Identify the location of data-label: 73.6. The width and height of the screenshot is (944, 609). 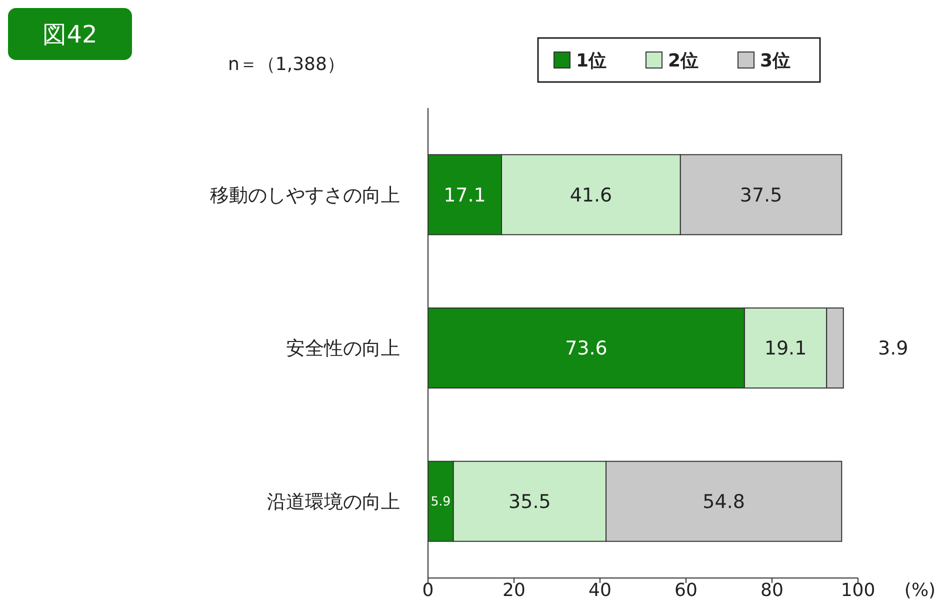
(586, 349).